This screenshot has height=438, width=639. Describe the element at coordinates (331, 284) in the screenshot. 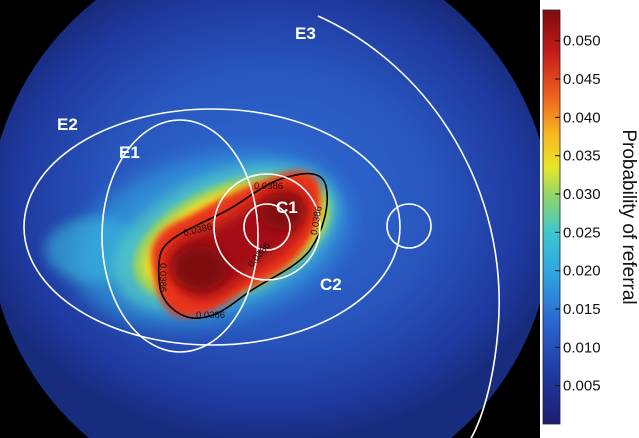

I see `region-label-c2: C2` at that location.